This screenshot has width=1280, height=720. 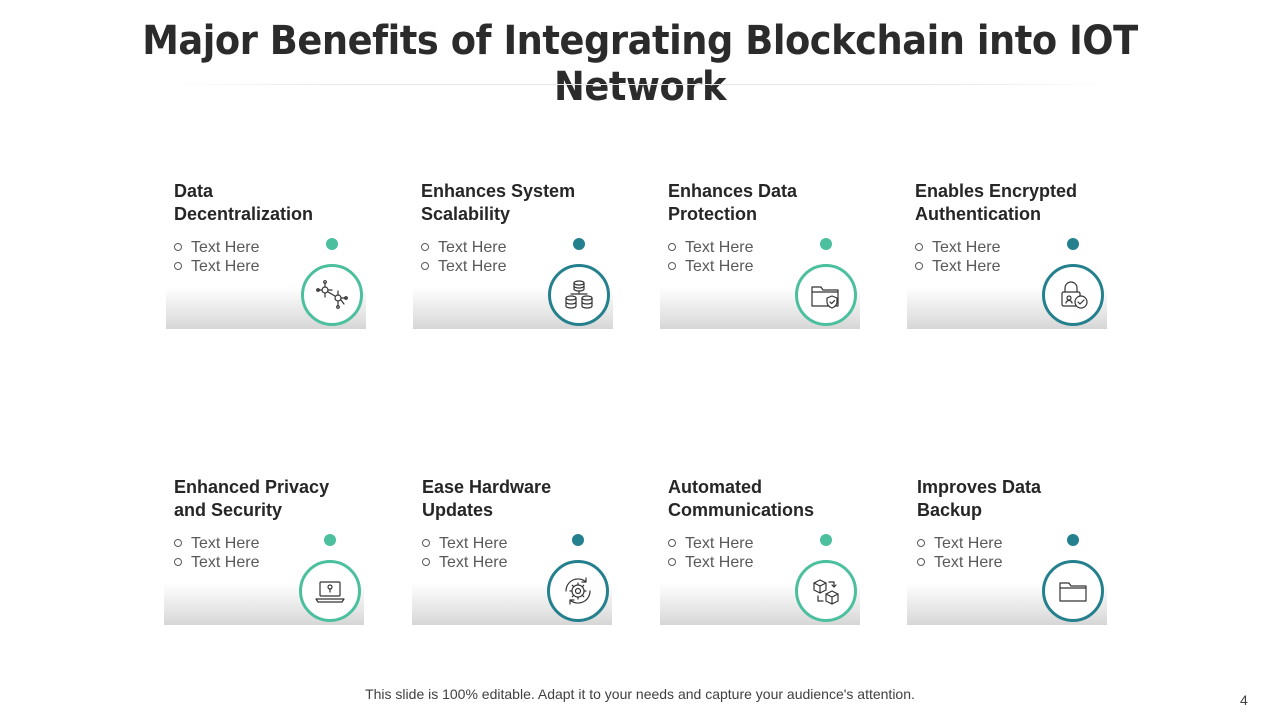 I want to click on card-heading: Automated Communications, so click(x=741, y=498).